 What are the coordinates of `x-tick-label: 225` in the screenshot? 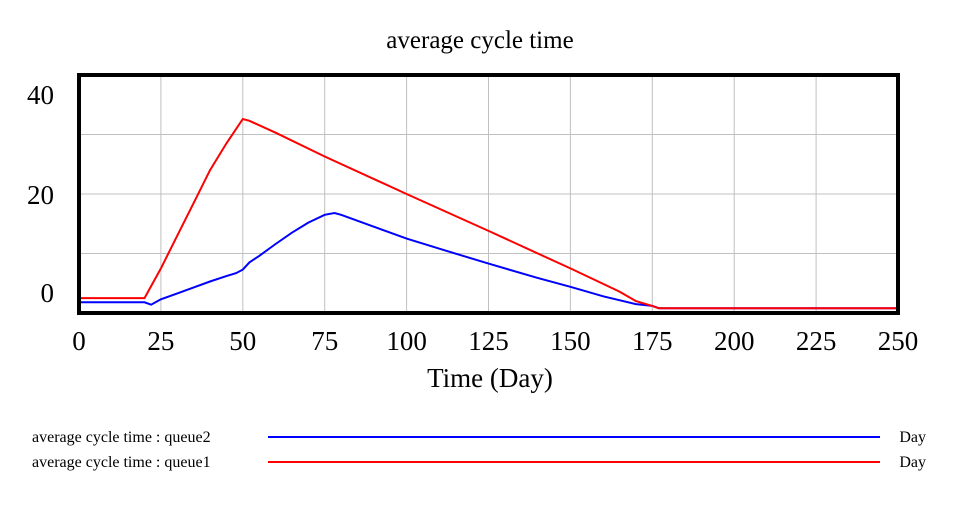 It's located at (816, 341).